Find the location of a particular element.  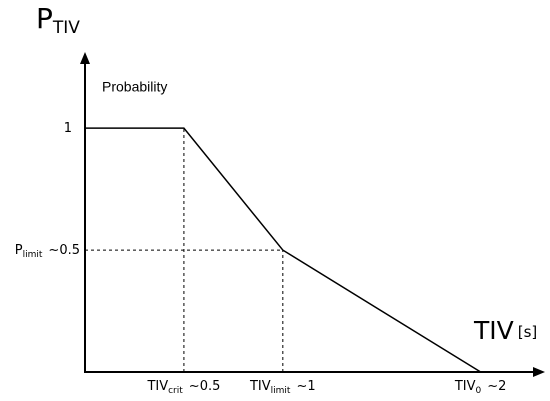

tick-label: TIV0 ~2 is located at coordinates (480, 387).